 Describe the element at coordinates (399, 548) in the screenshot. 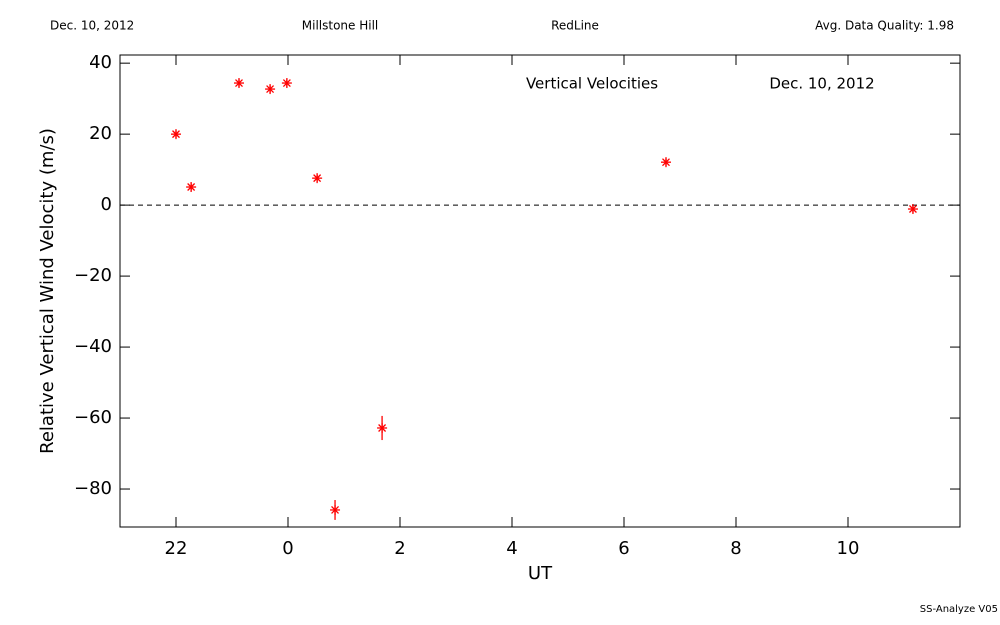

I see `x-tick-label: 2` at that location.